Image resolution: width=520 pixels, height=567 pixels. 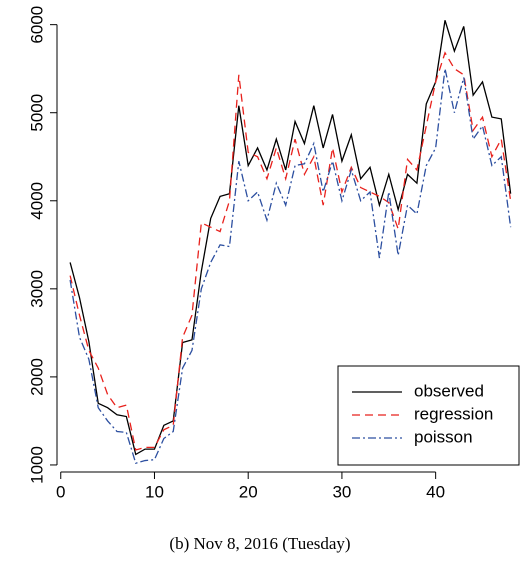 What do you see at coordinates (443, 436) in the screenshot?
I see `legend-label: poisson` at bounding box center [443, 436].